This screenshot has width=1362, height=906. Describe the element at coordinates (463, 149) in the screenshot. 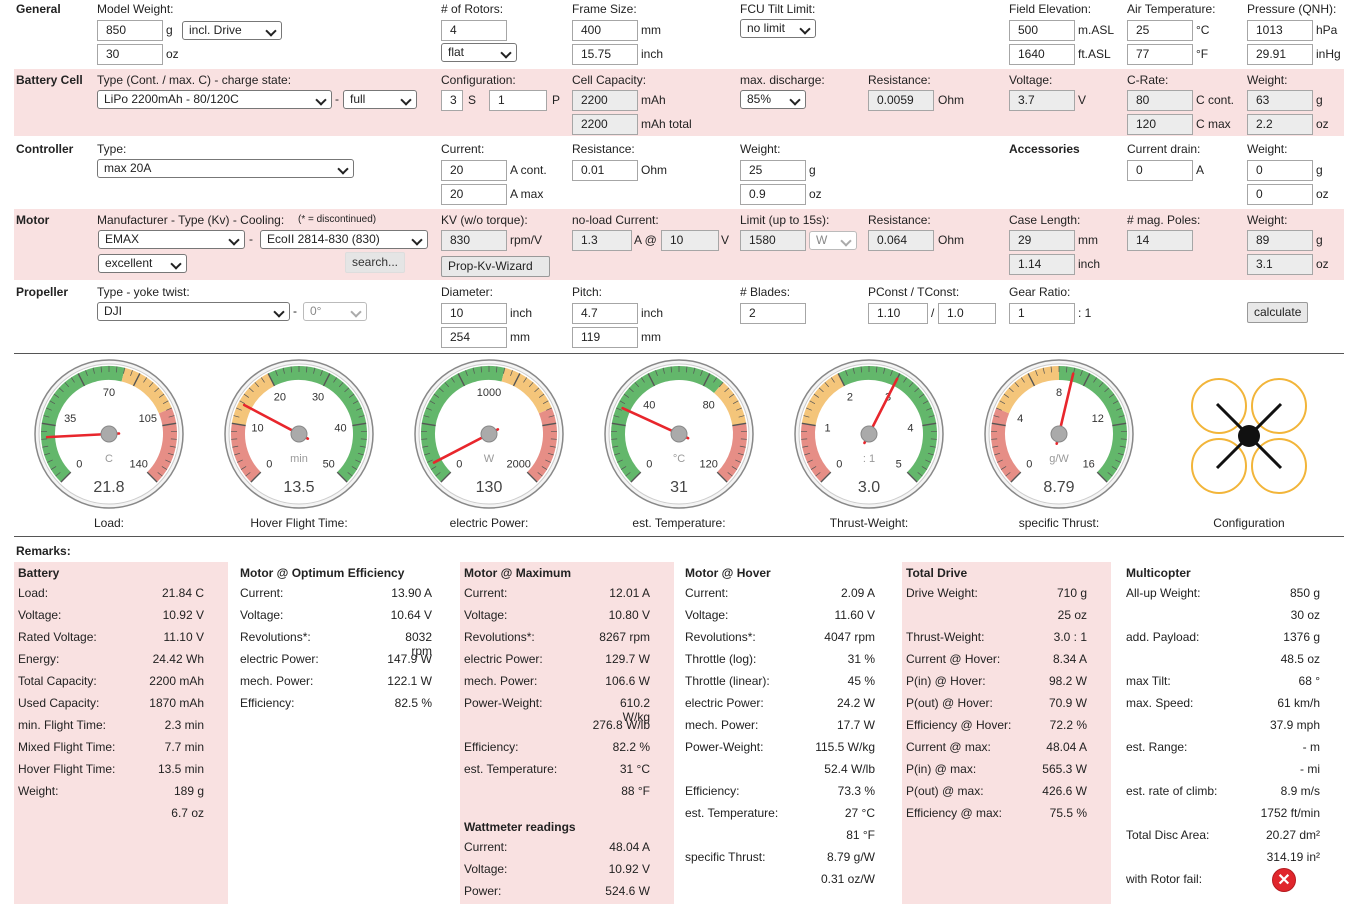

I see `controller-current-label: Current:` at that location.